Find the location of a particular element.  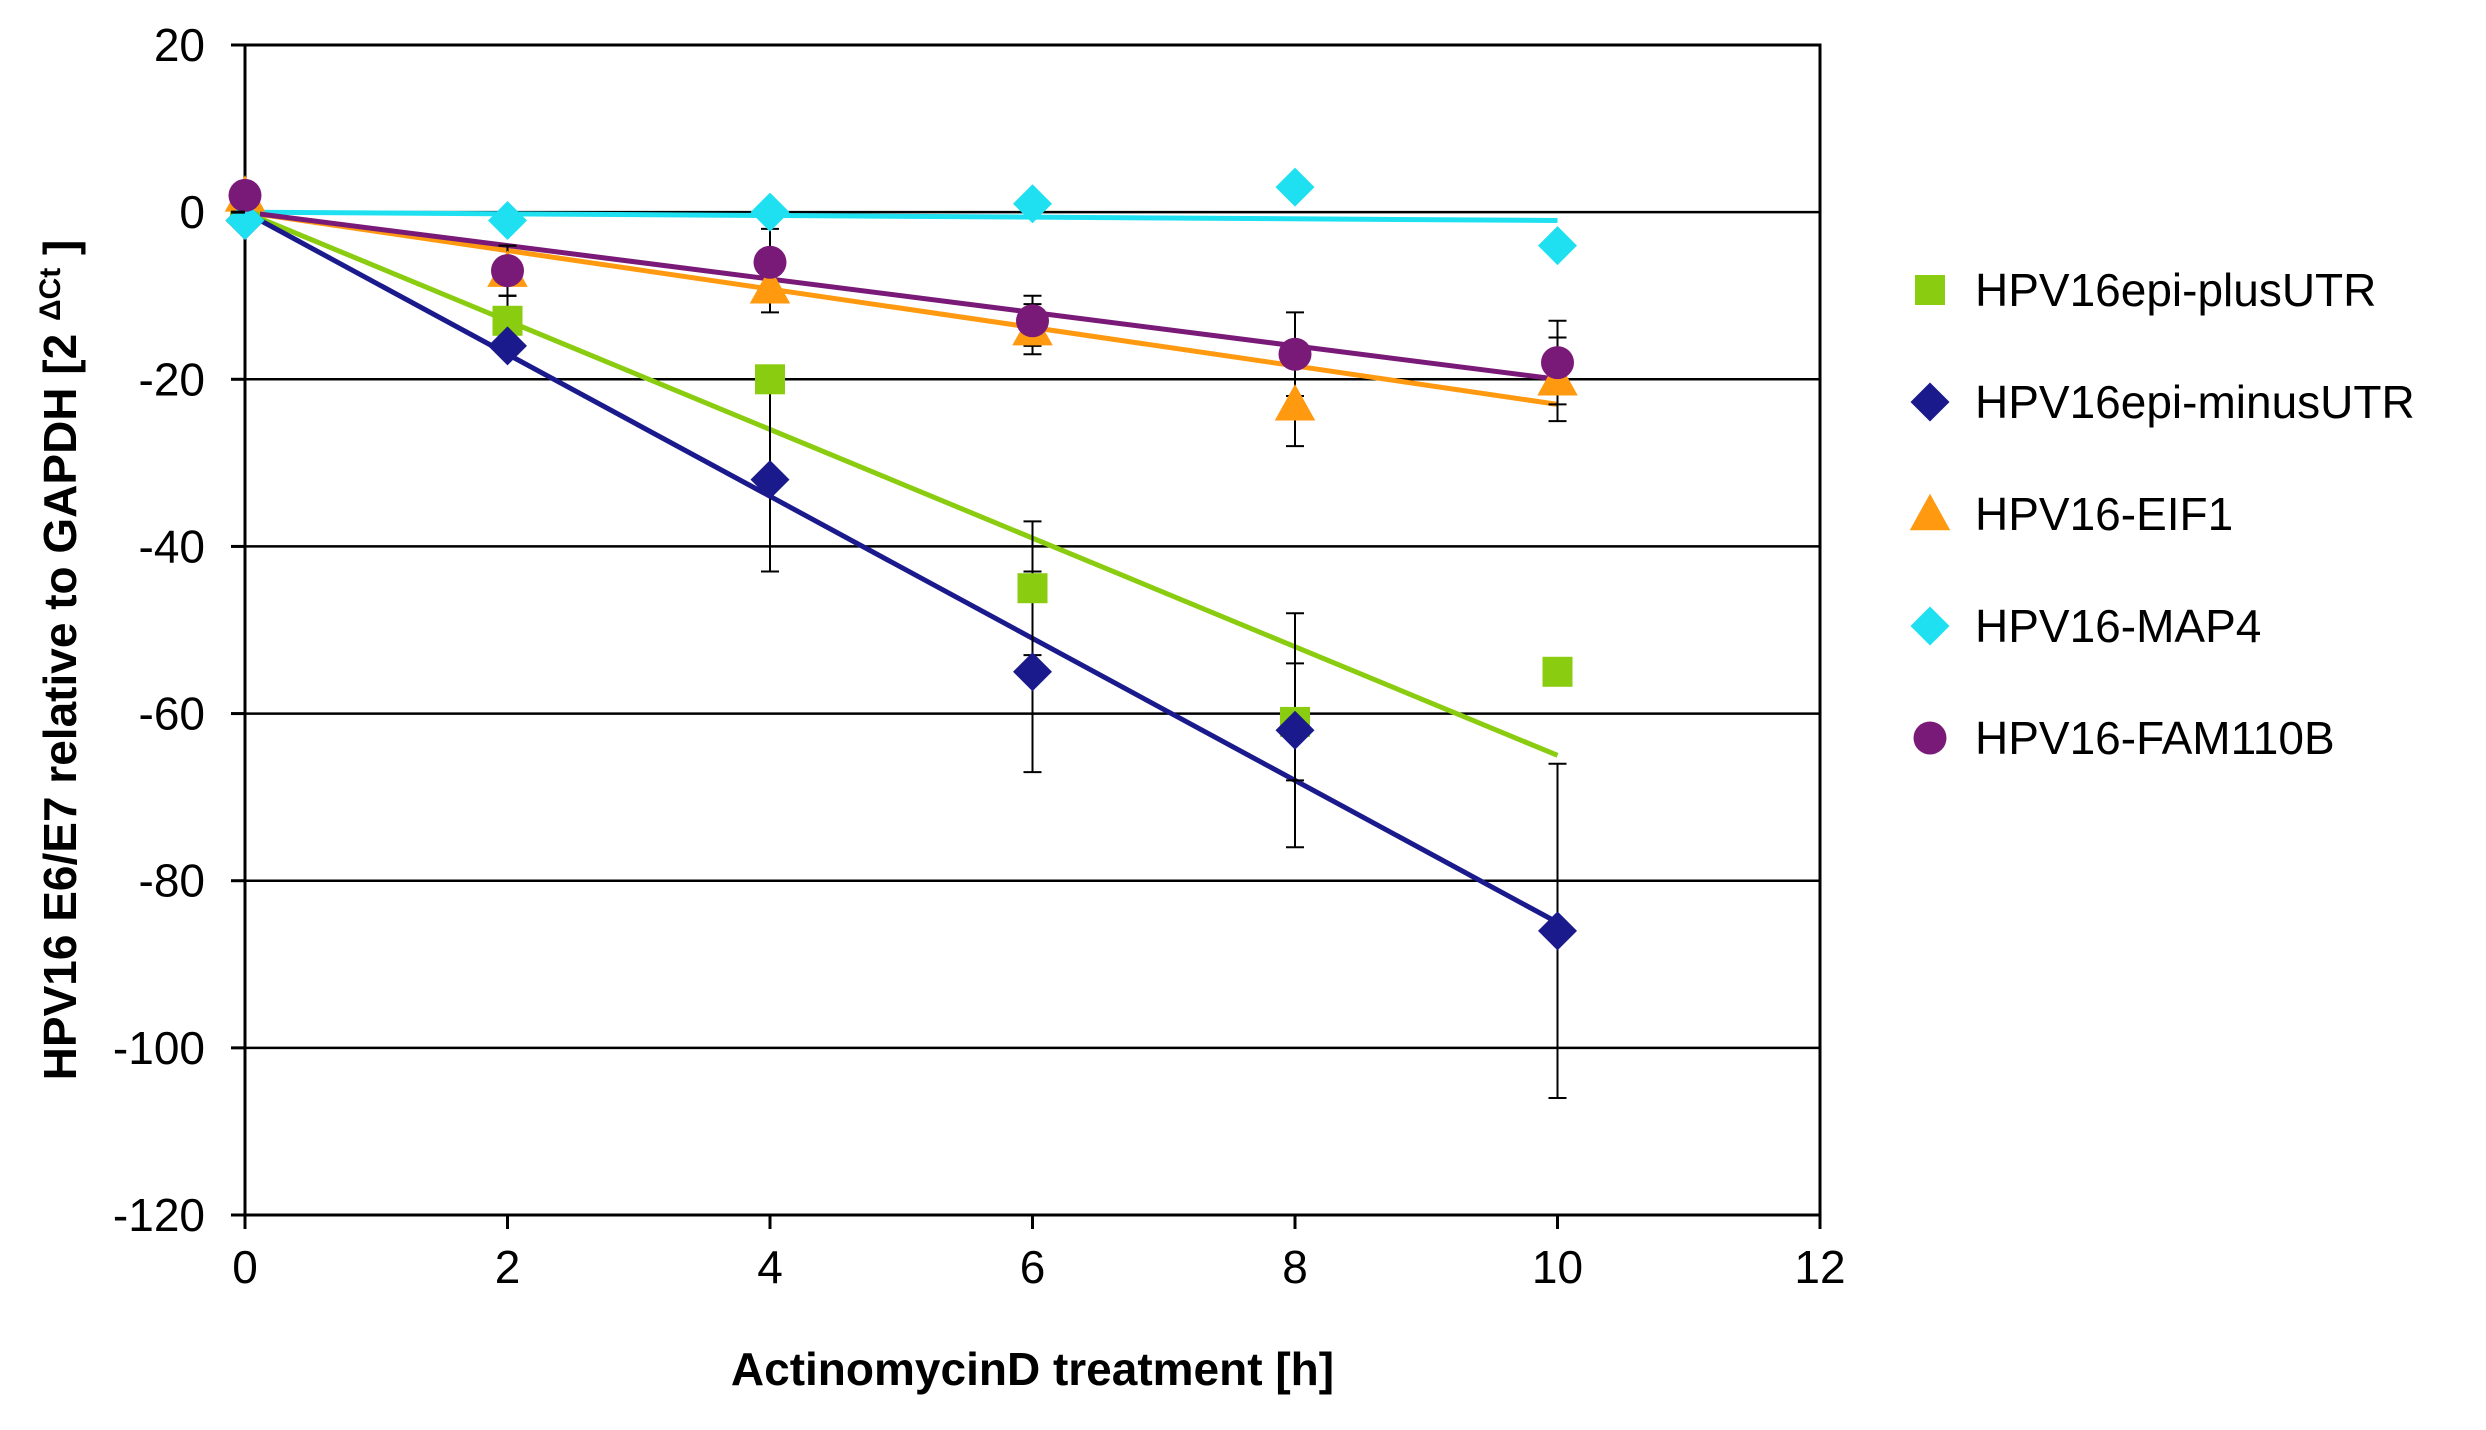

y-axis-title-unit: [2 is located at coordinates (60, 354).